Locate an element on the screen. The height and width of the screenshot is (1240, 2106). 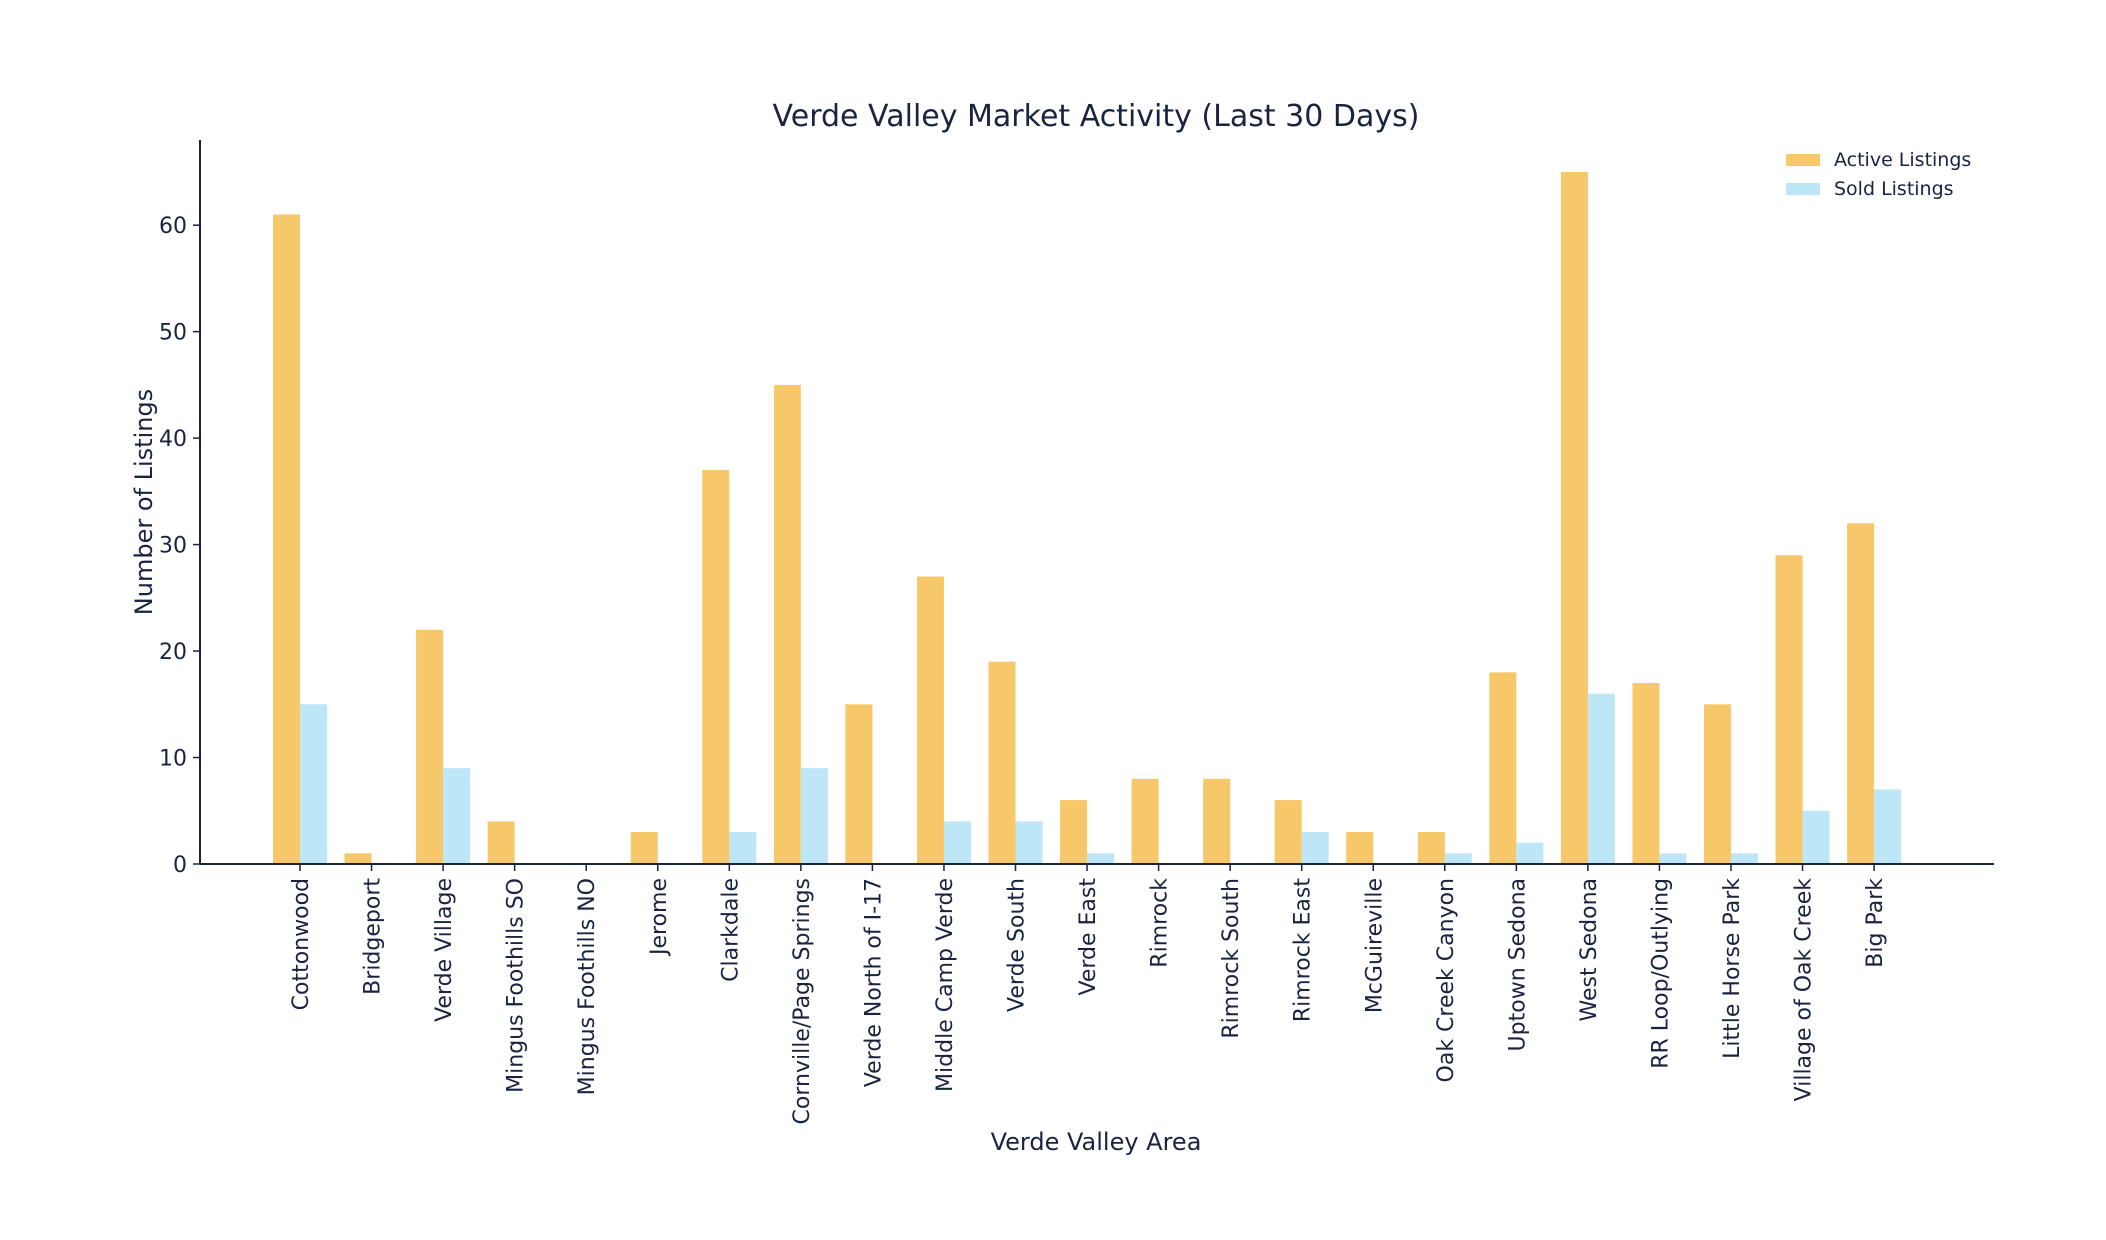
x-tick-label: Rimrock is located at coordinates (1160, 923).